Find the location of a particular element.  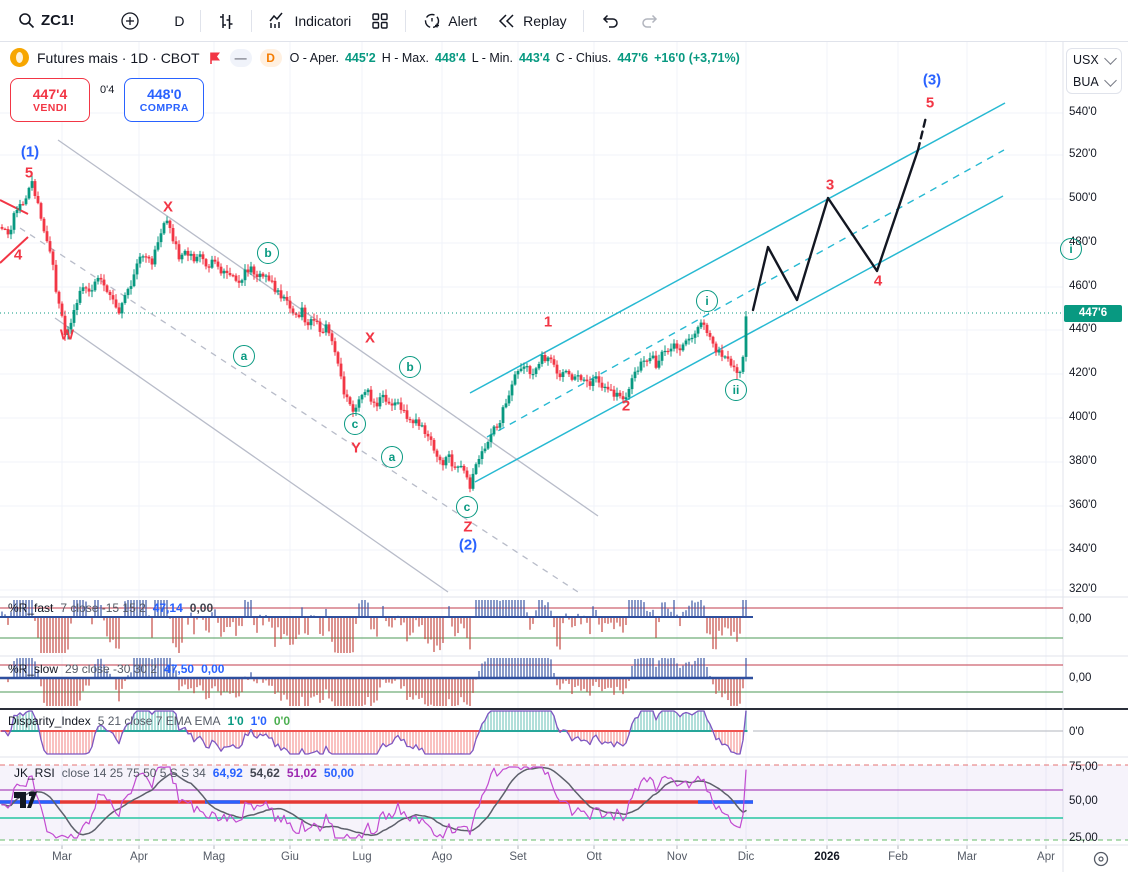

time-axis-tick: Giu is located at coordinates (290, 857).